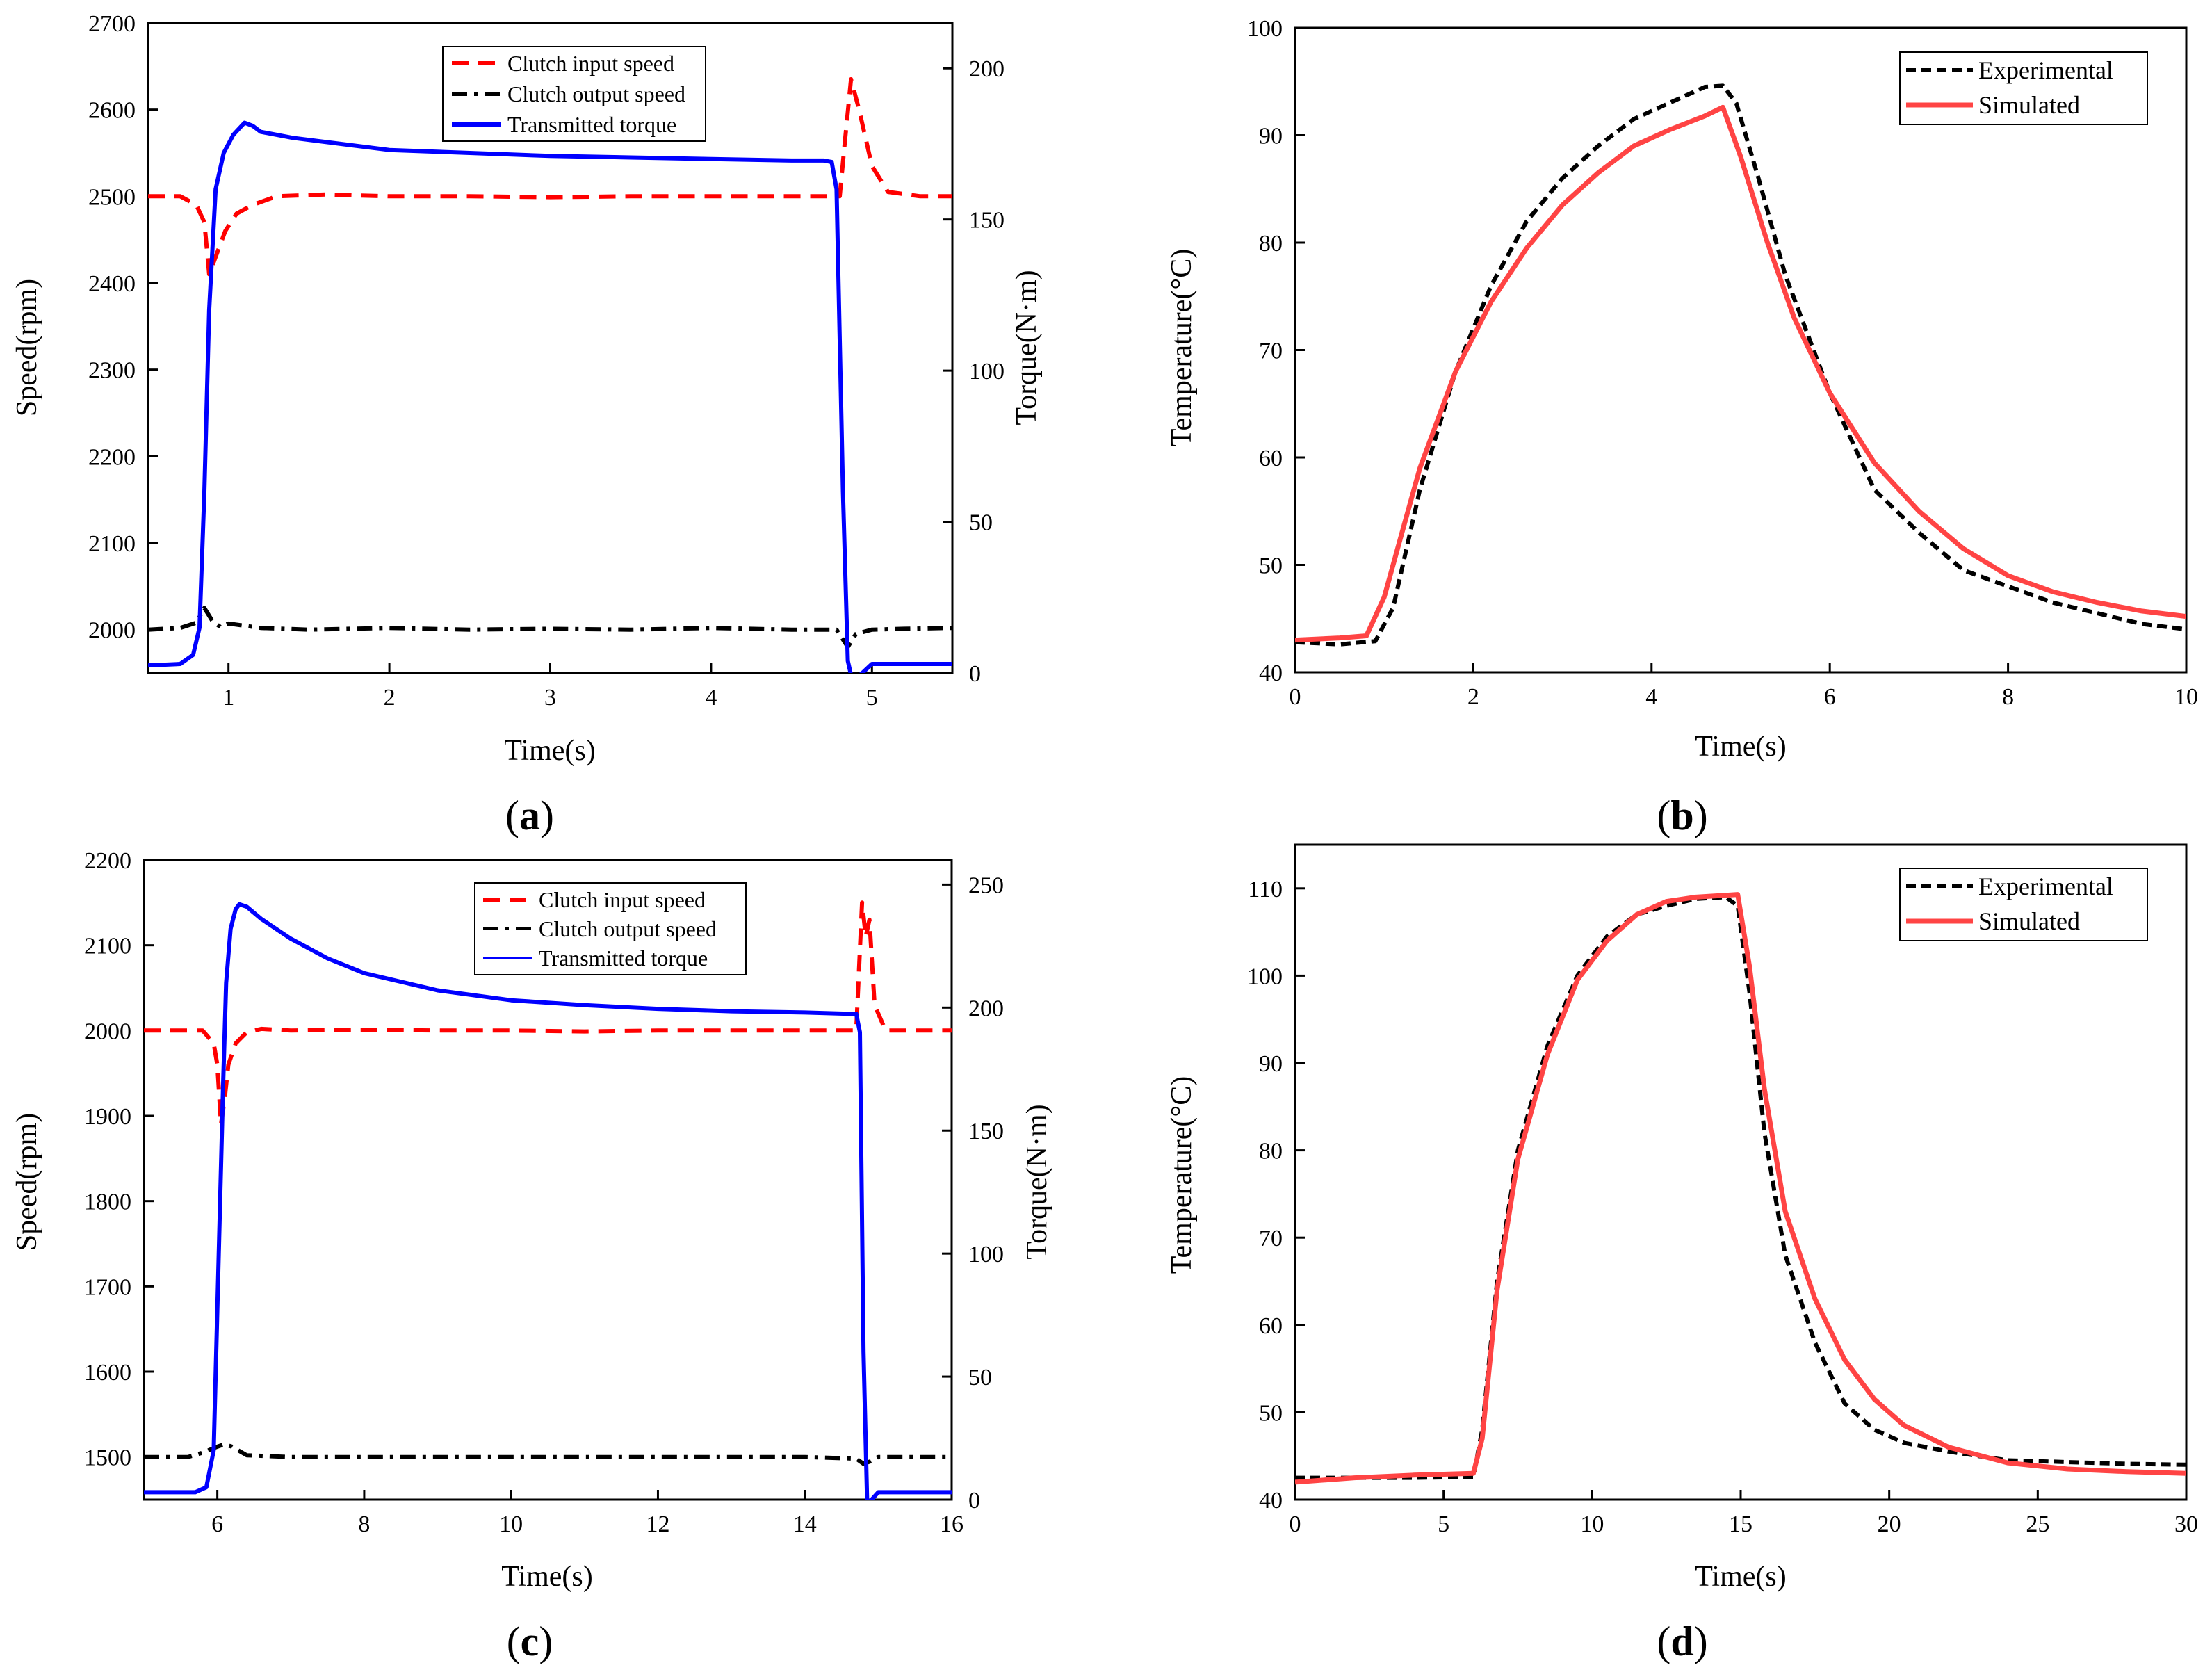 The image size is (2212, 1672). I want to click on y-tick-label: 60, so click(1271, 1326).